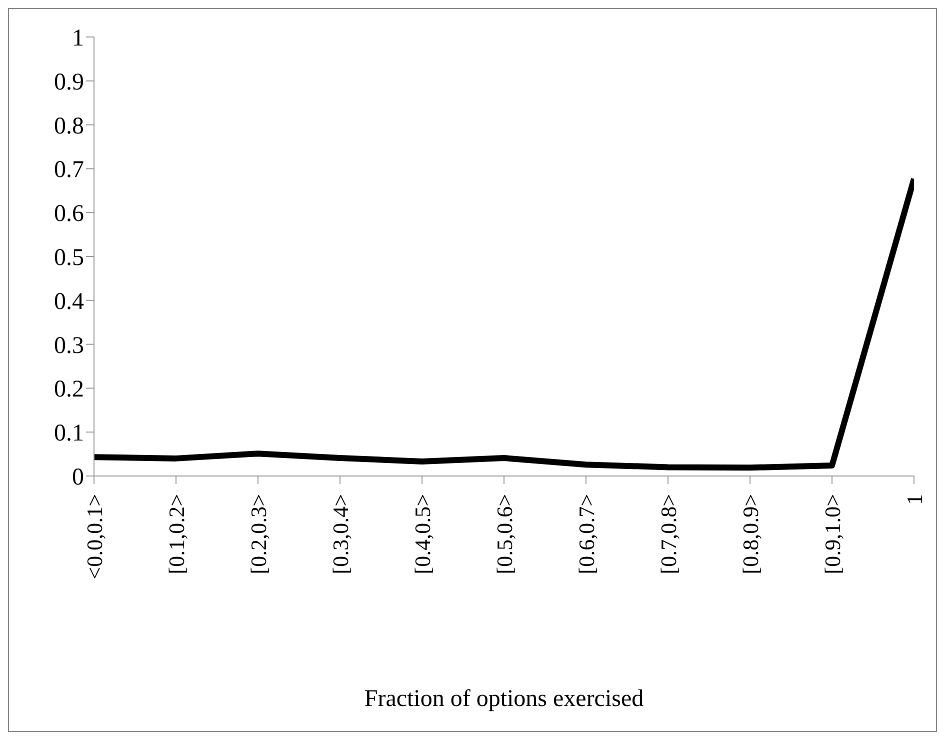 This screenshot has height=742, width=947. I want to click on y-tick-label: 0.7, so click(69, 170).